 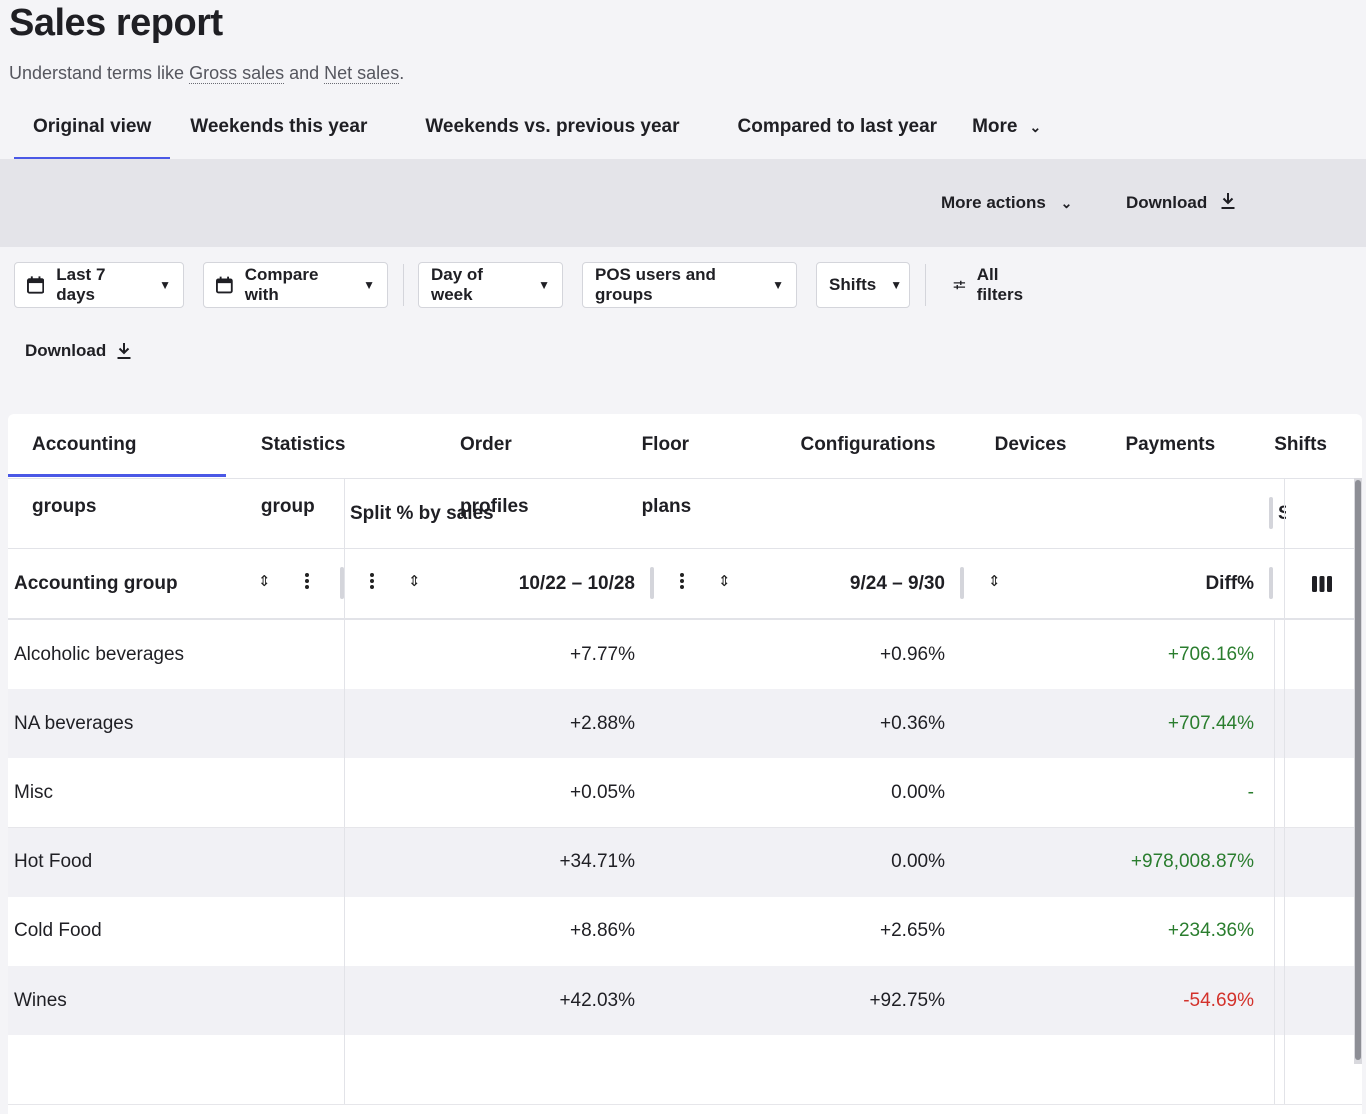 What do you see at coordinates (40, 1000) in the screenshot?
I see `cell-accounting-group: Wines` at bounding box center [40, 1000].